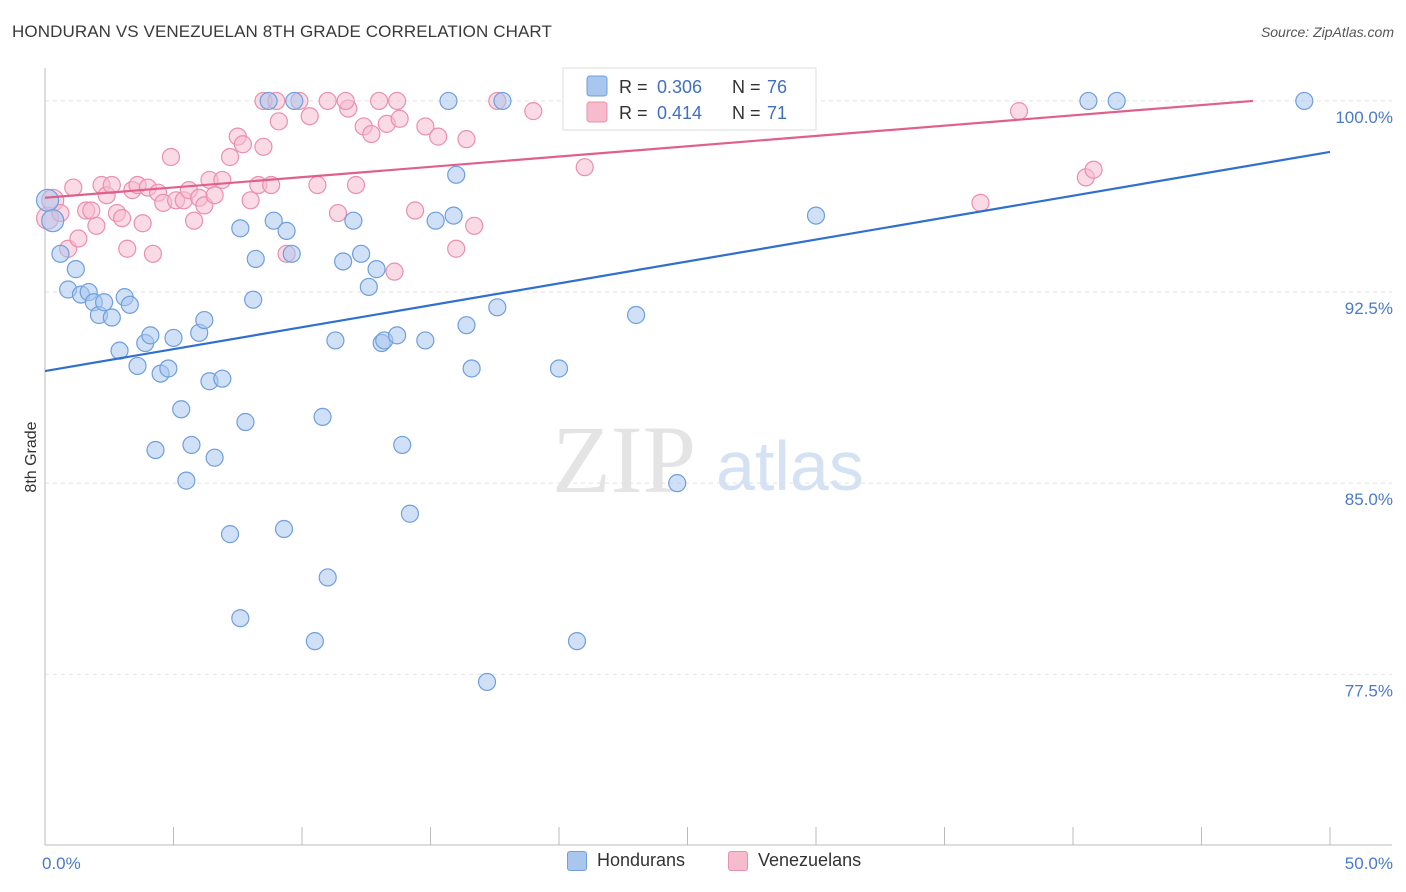 This screenshot has width=1406, height=892. Describe the element at coordinates (1369, 690) in the screenshot. I see `y-tick-label-3: 77.5%` at that location.